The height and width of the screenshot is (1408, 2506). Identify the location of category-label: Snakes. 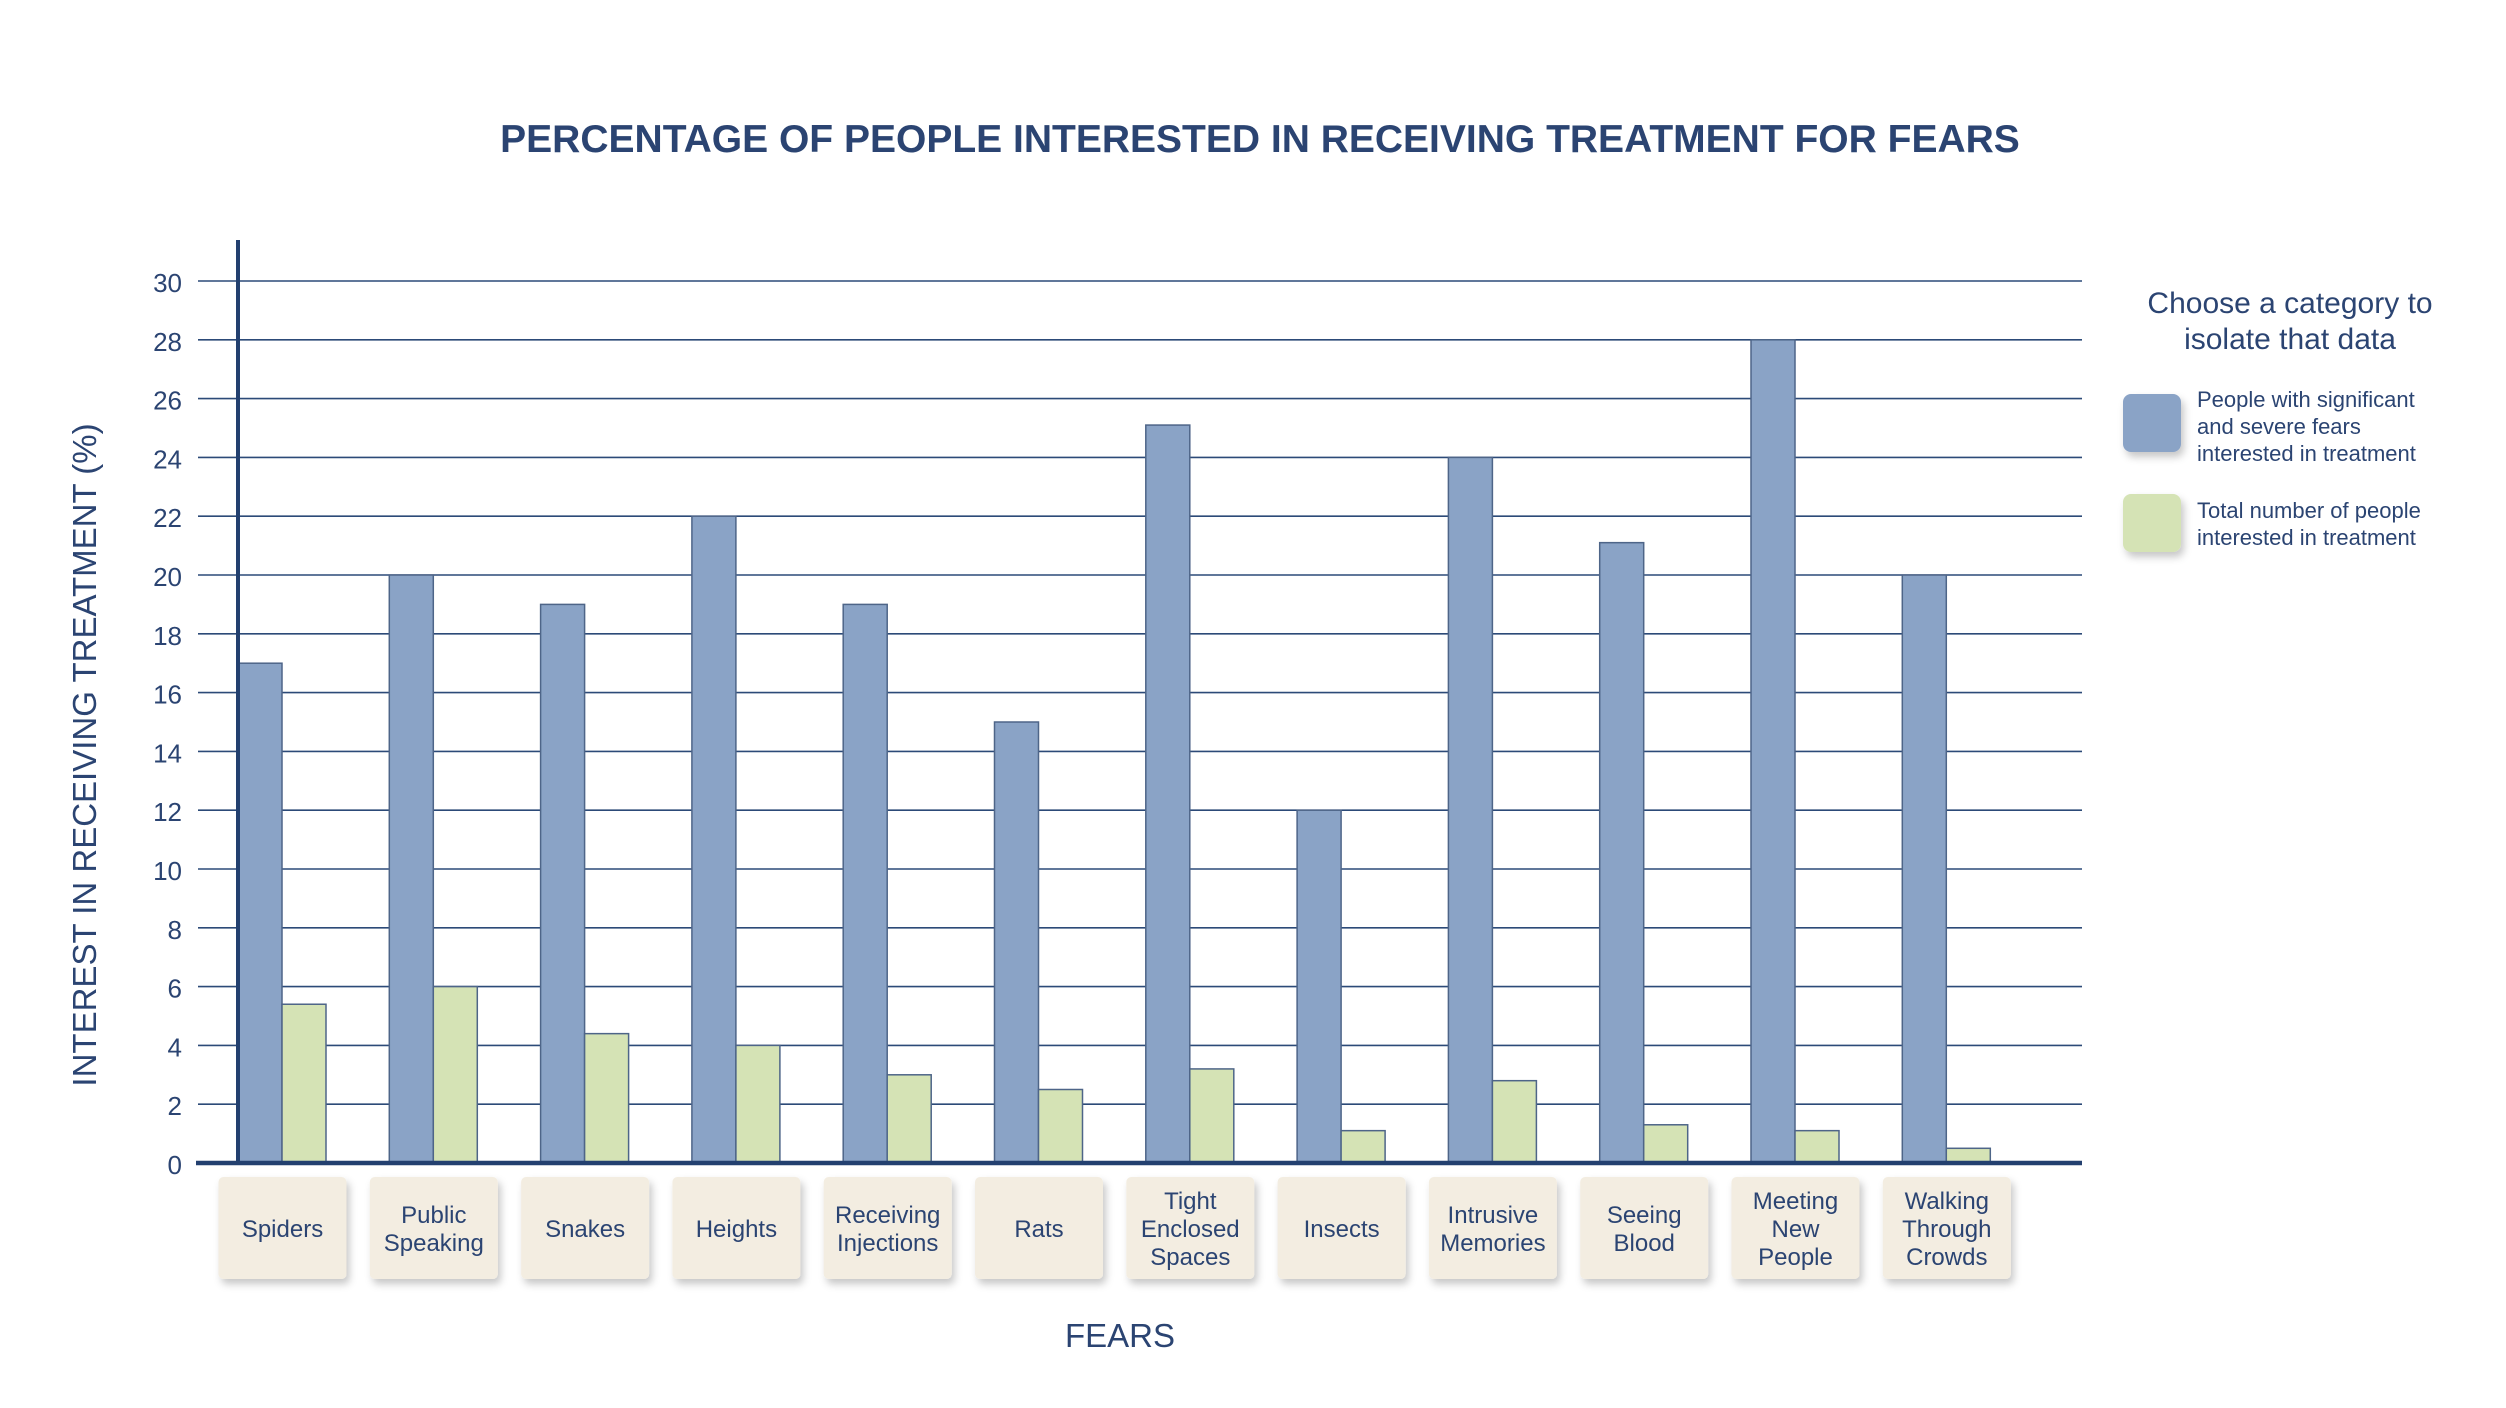
(585, 1229).